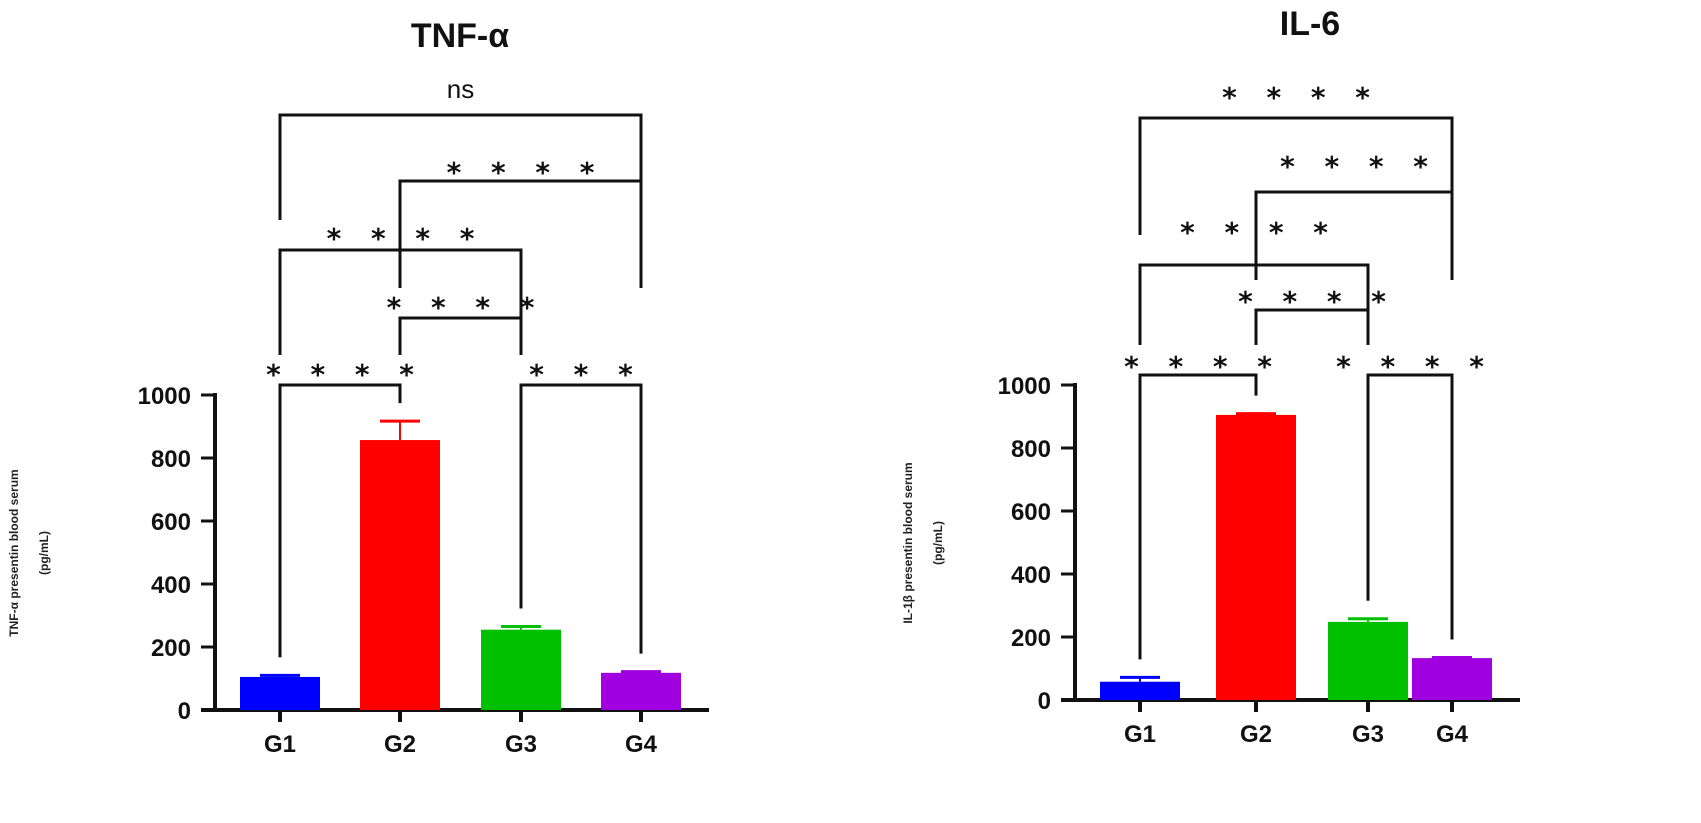  Describe the element at coordinates (1310, 24) in the screenshot. I see `chart-title: IL-6` at that location.